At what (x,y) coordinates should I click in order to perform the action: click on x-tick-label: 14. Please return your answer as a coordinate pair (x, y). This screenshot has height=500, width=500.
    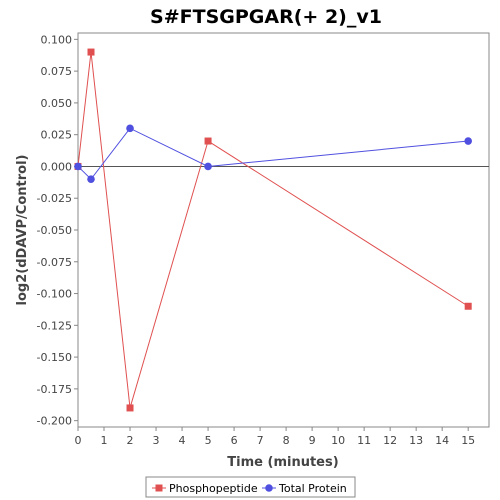
    Looking at the image, I should click on (442, 440).